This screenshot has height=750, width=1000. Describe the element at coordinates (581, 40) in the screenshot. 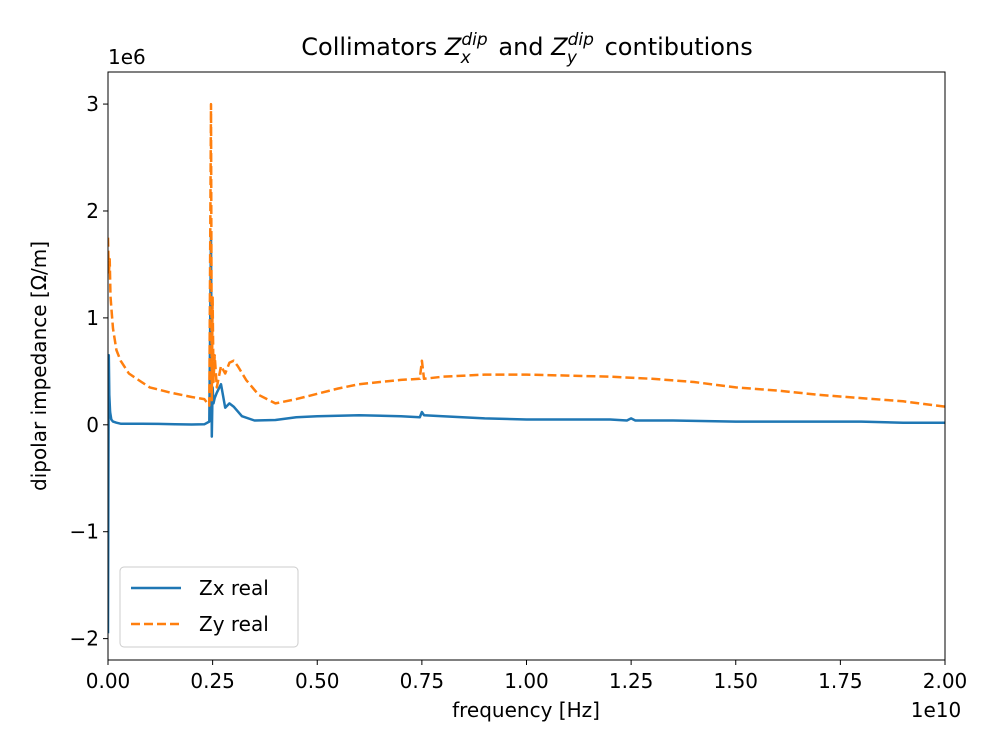

I see `title-zy-superscript: dip` at that location.